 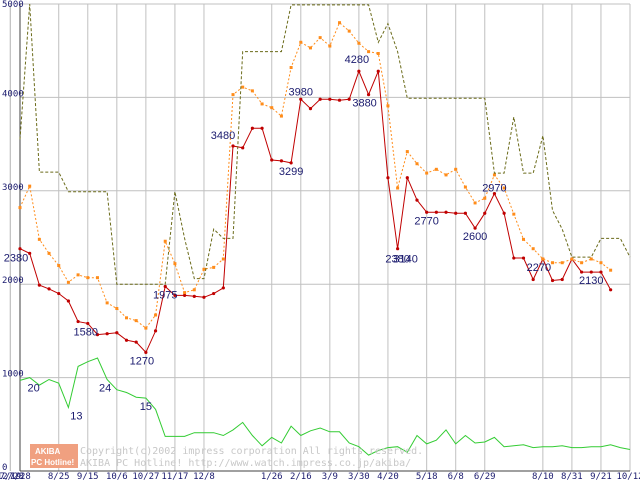 What do you see at coordinates (485, 476) in the screenshot?
I see `x-tick-label: 6/29` at bounding box center [485, 476].